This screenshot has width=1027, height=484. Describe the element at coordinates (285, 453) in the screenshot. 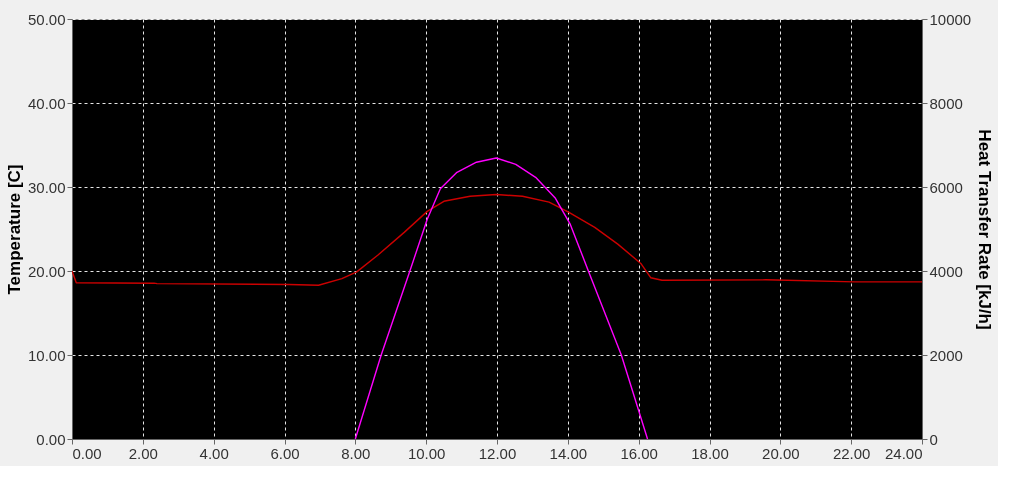

I see `x-tick-label: 6.00` at that location.